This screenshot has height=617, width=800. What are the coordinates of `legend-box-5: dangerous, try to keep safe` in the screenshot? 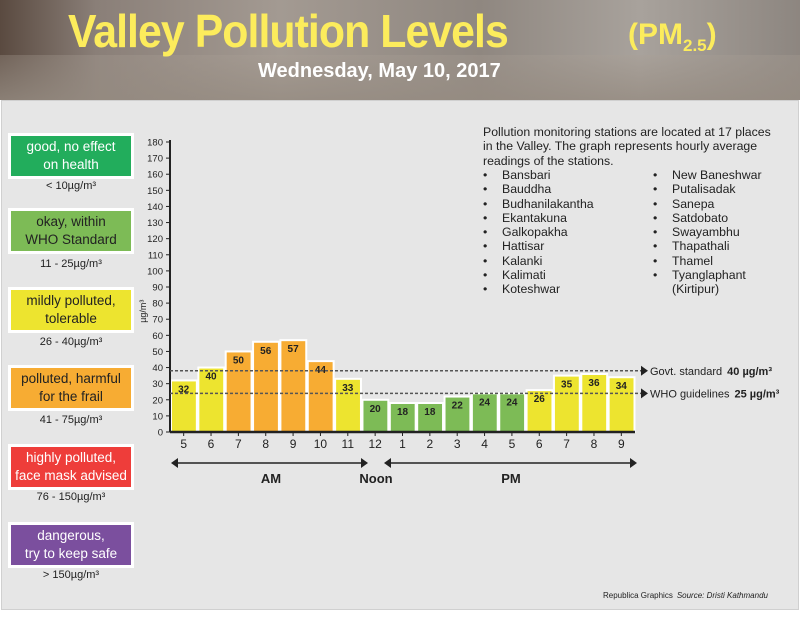 It's located at (71, 545).